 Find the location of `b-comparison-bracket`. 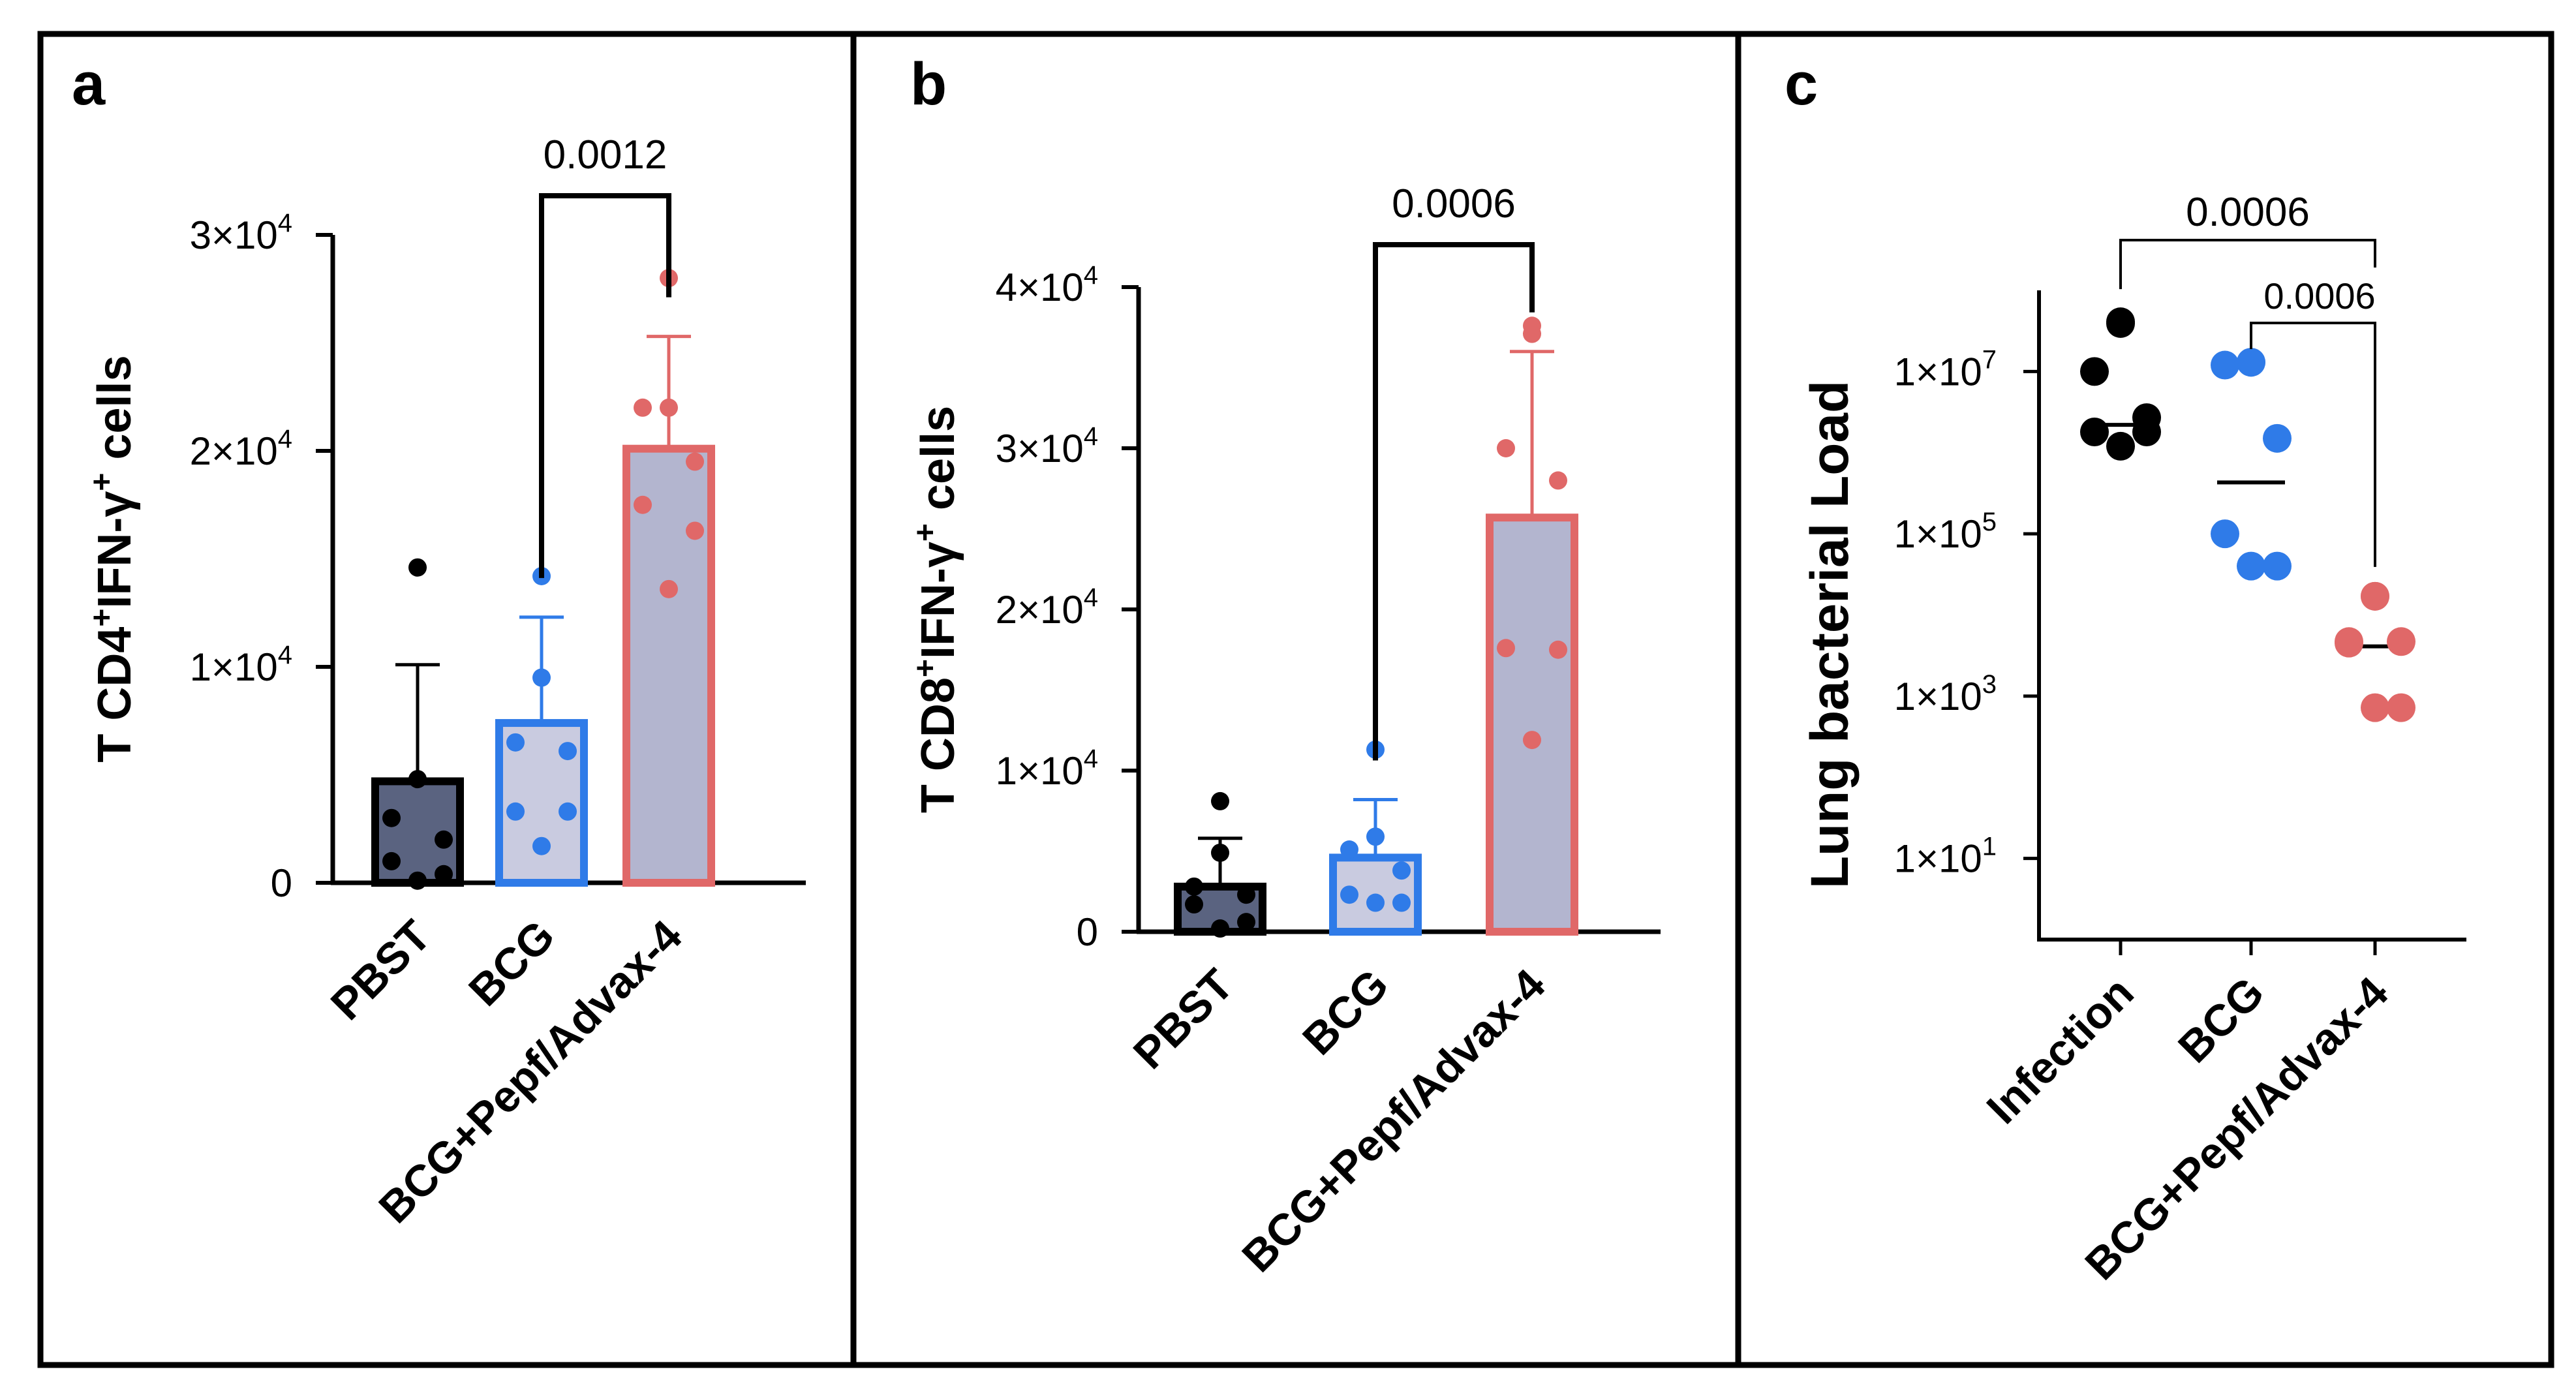

b-comparison-bracket is located at coordinates (1454, 501).